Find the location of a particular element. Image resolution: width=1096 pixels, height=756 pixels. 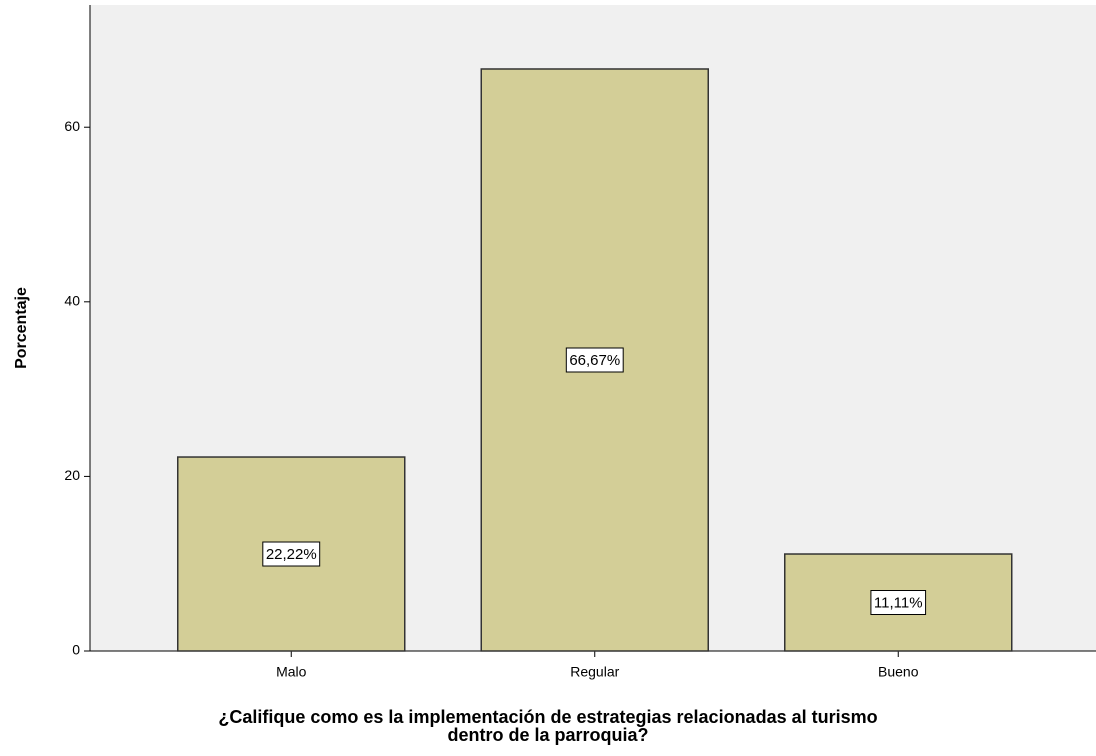

y-axis-label: Porcentaje is located at coordinates (21, 328).